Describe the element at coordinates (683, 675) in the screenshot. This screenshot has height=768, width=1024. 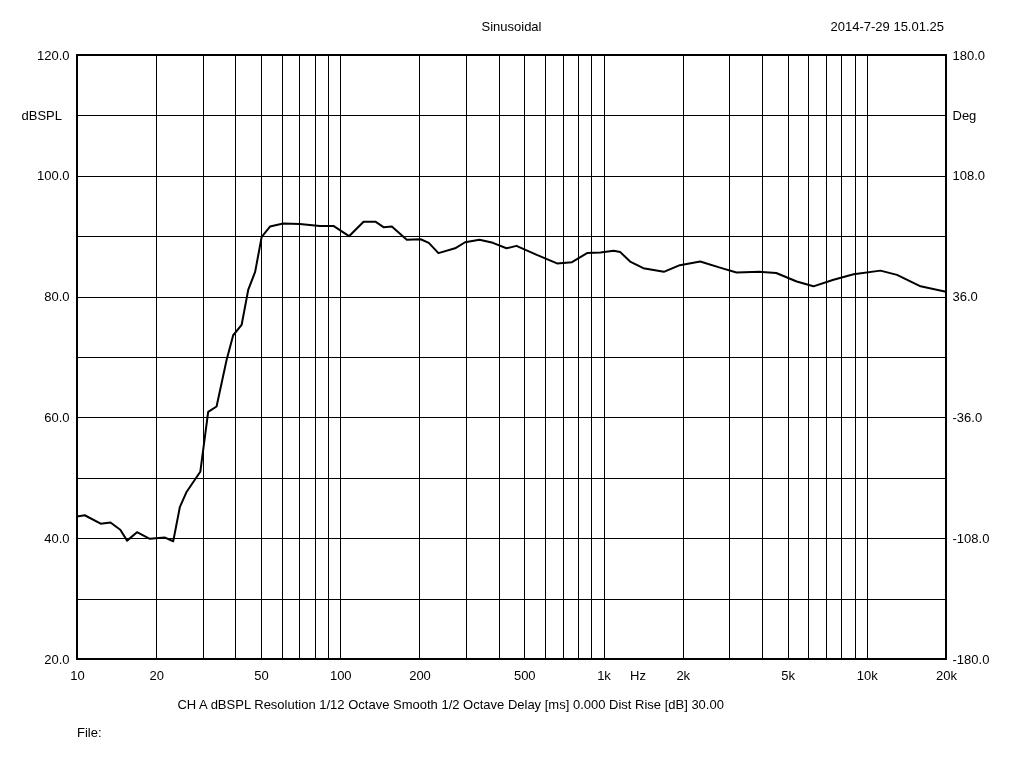
I see `x-tick-label: 2k` at that location.